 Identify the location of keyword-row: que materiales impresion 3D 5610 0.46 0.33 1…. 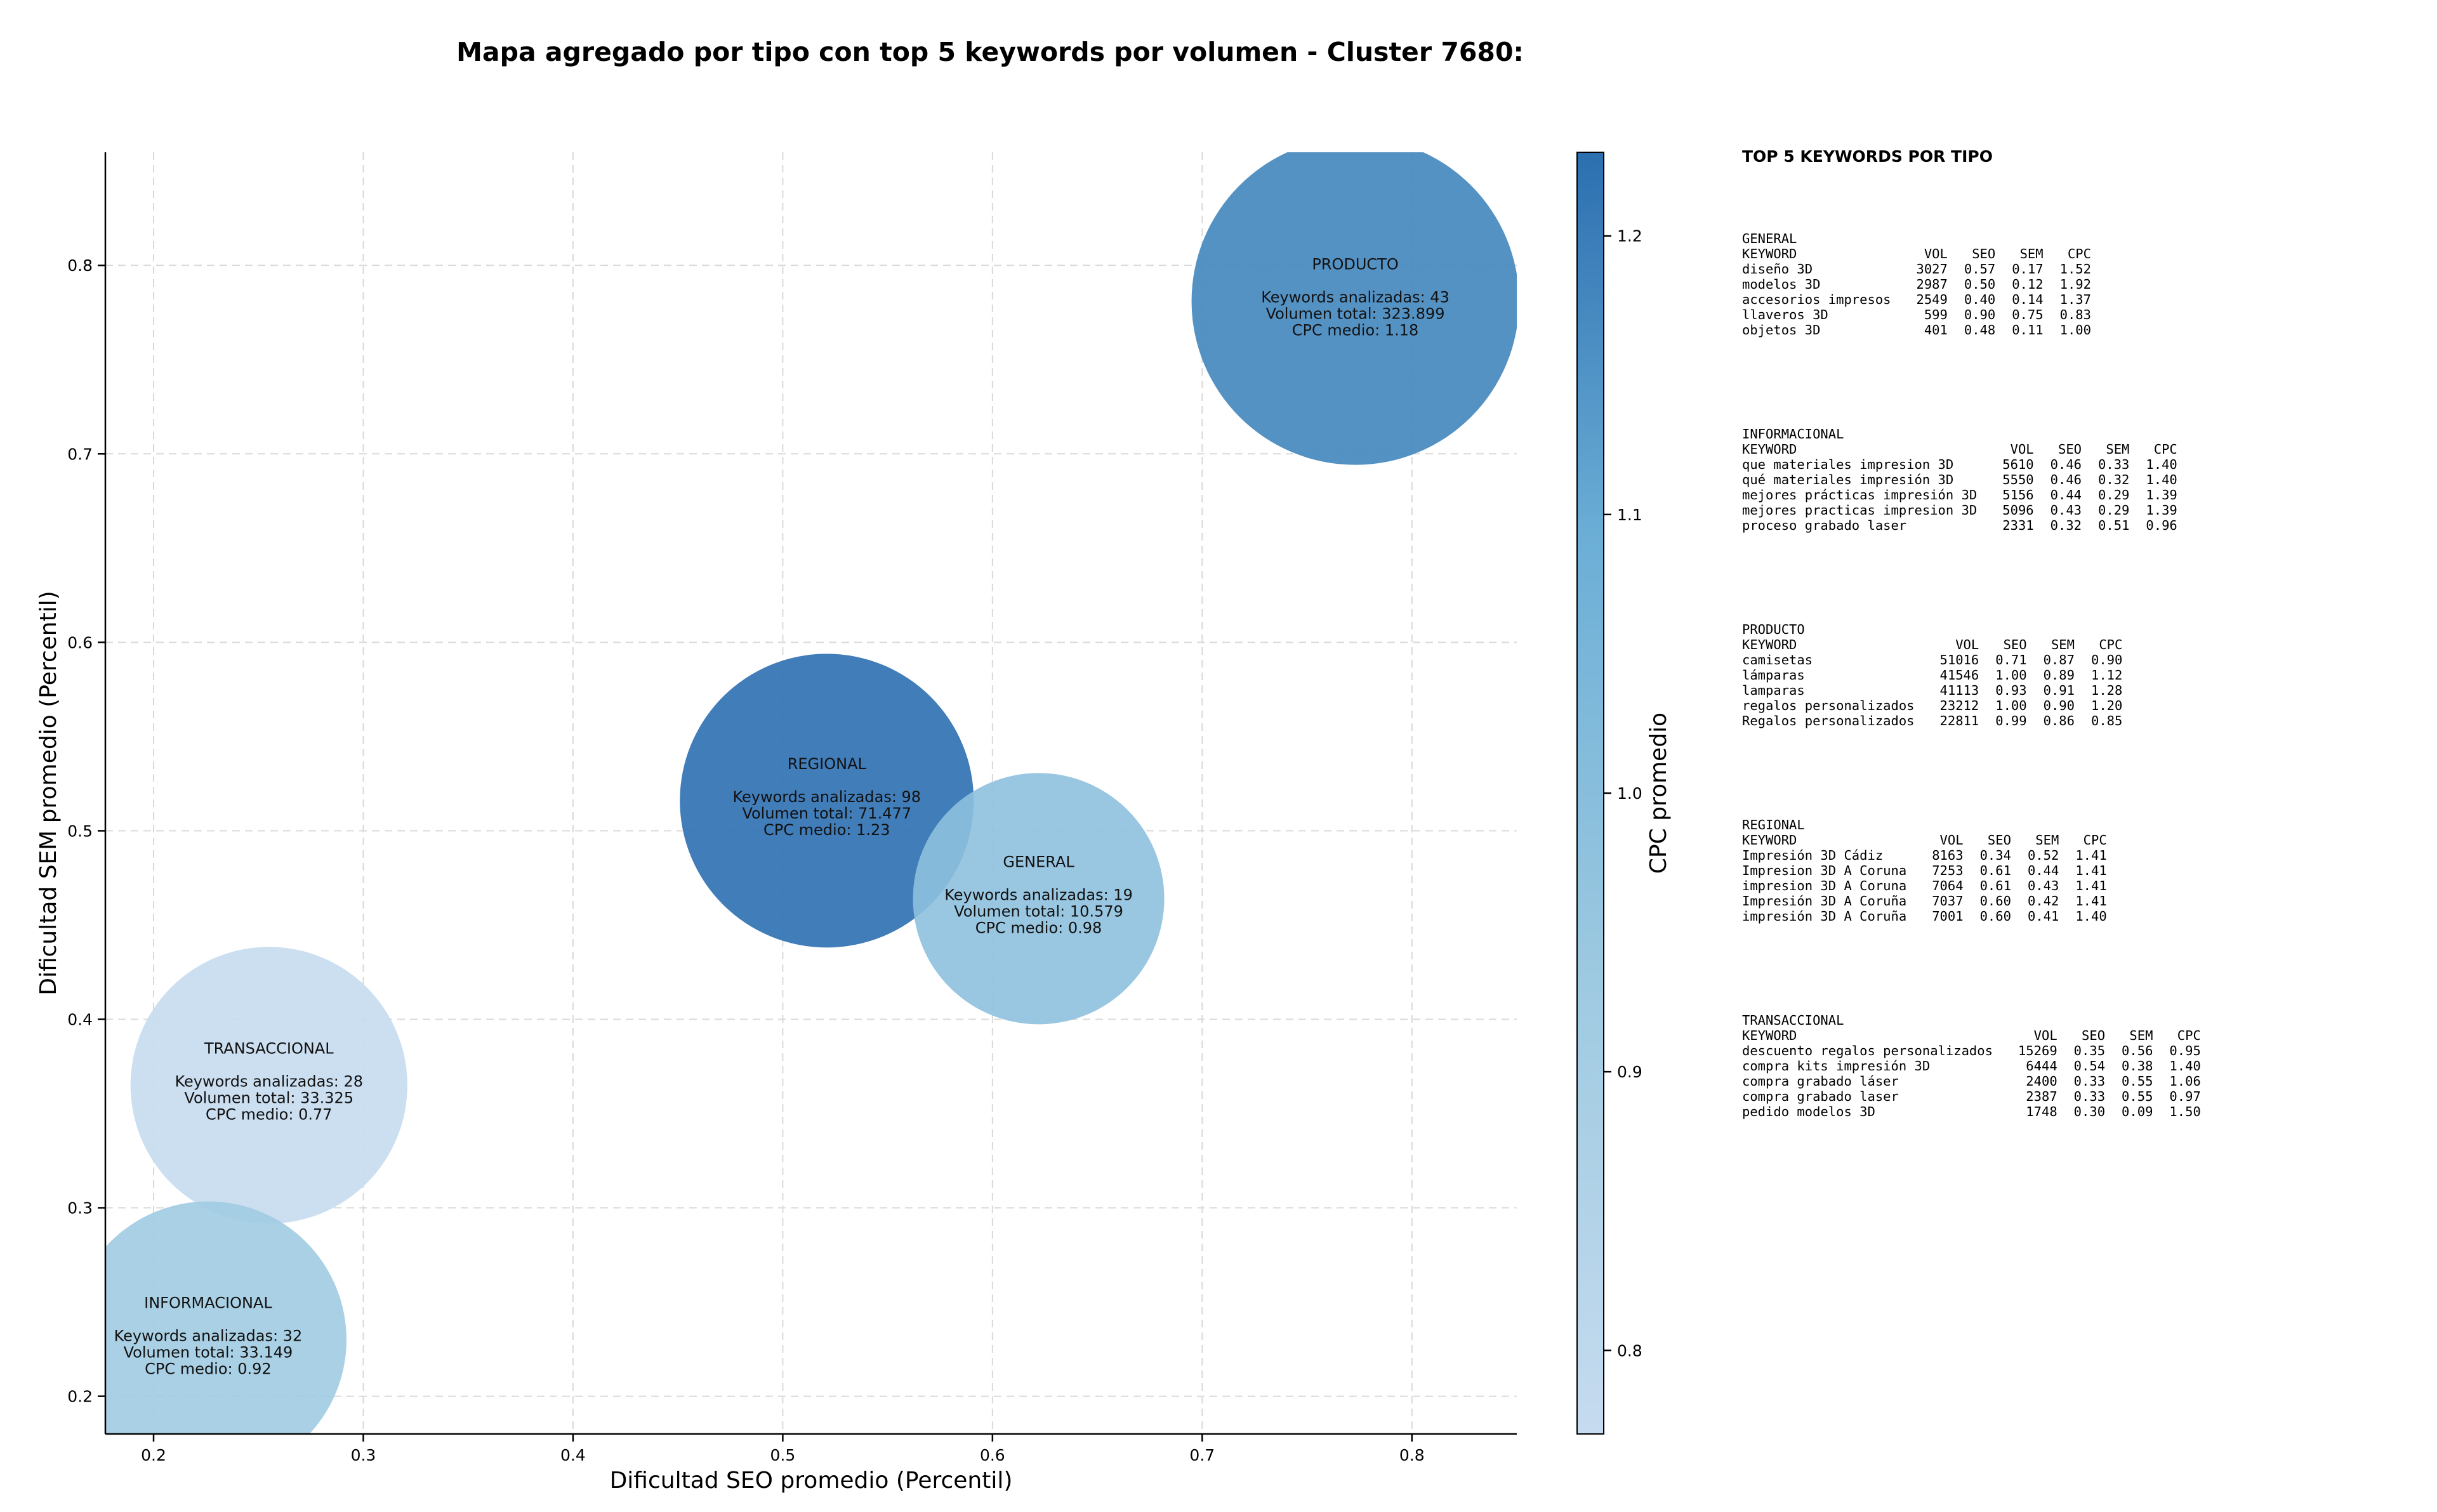
(1959, 465).